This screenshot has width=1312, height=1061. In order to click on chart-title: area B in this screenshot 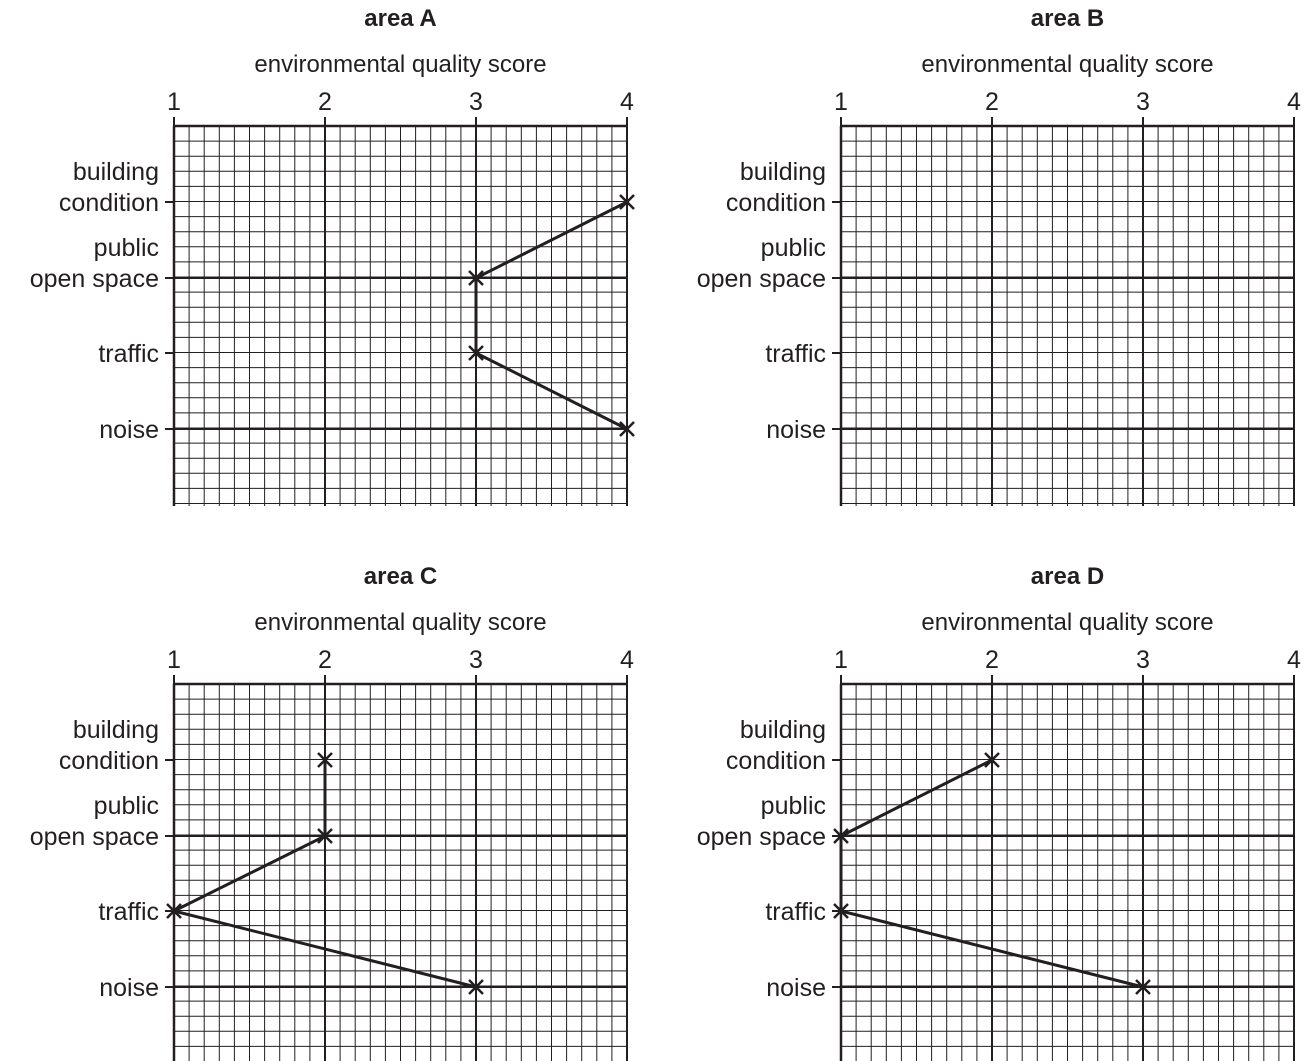, I will do `click(1067, 18)`.